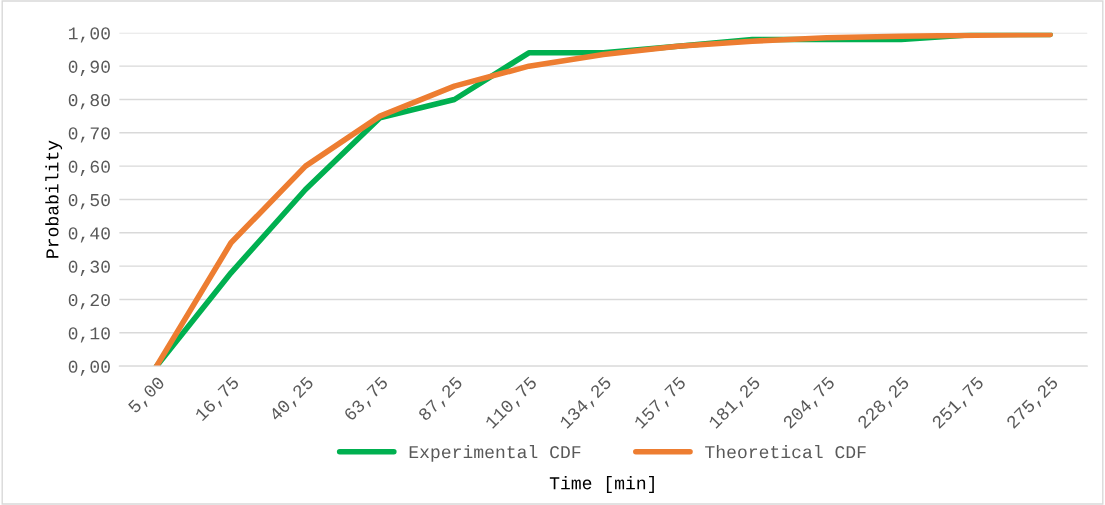  Describe the element at coordinates (89, 268) in the screenshot. I see `y-tick-label: 0,30` at that location.